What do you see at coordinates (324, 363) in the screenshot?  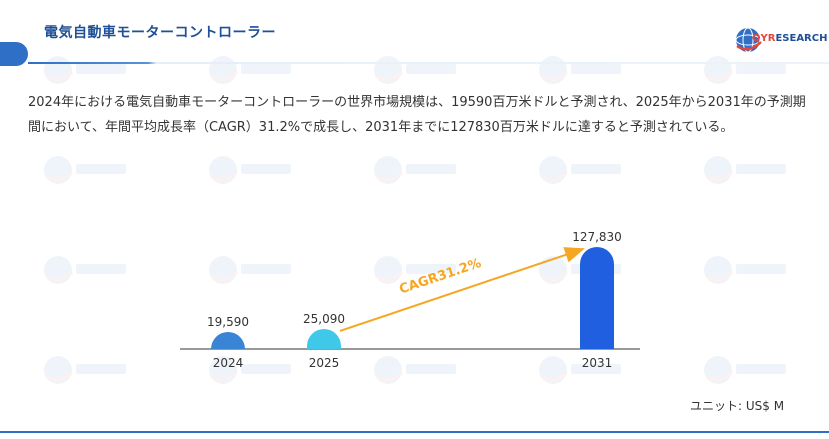 I see `category-label-2025: 2025` at bounding box center [324, 363].